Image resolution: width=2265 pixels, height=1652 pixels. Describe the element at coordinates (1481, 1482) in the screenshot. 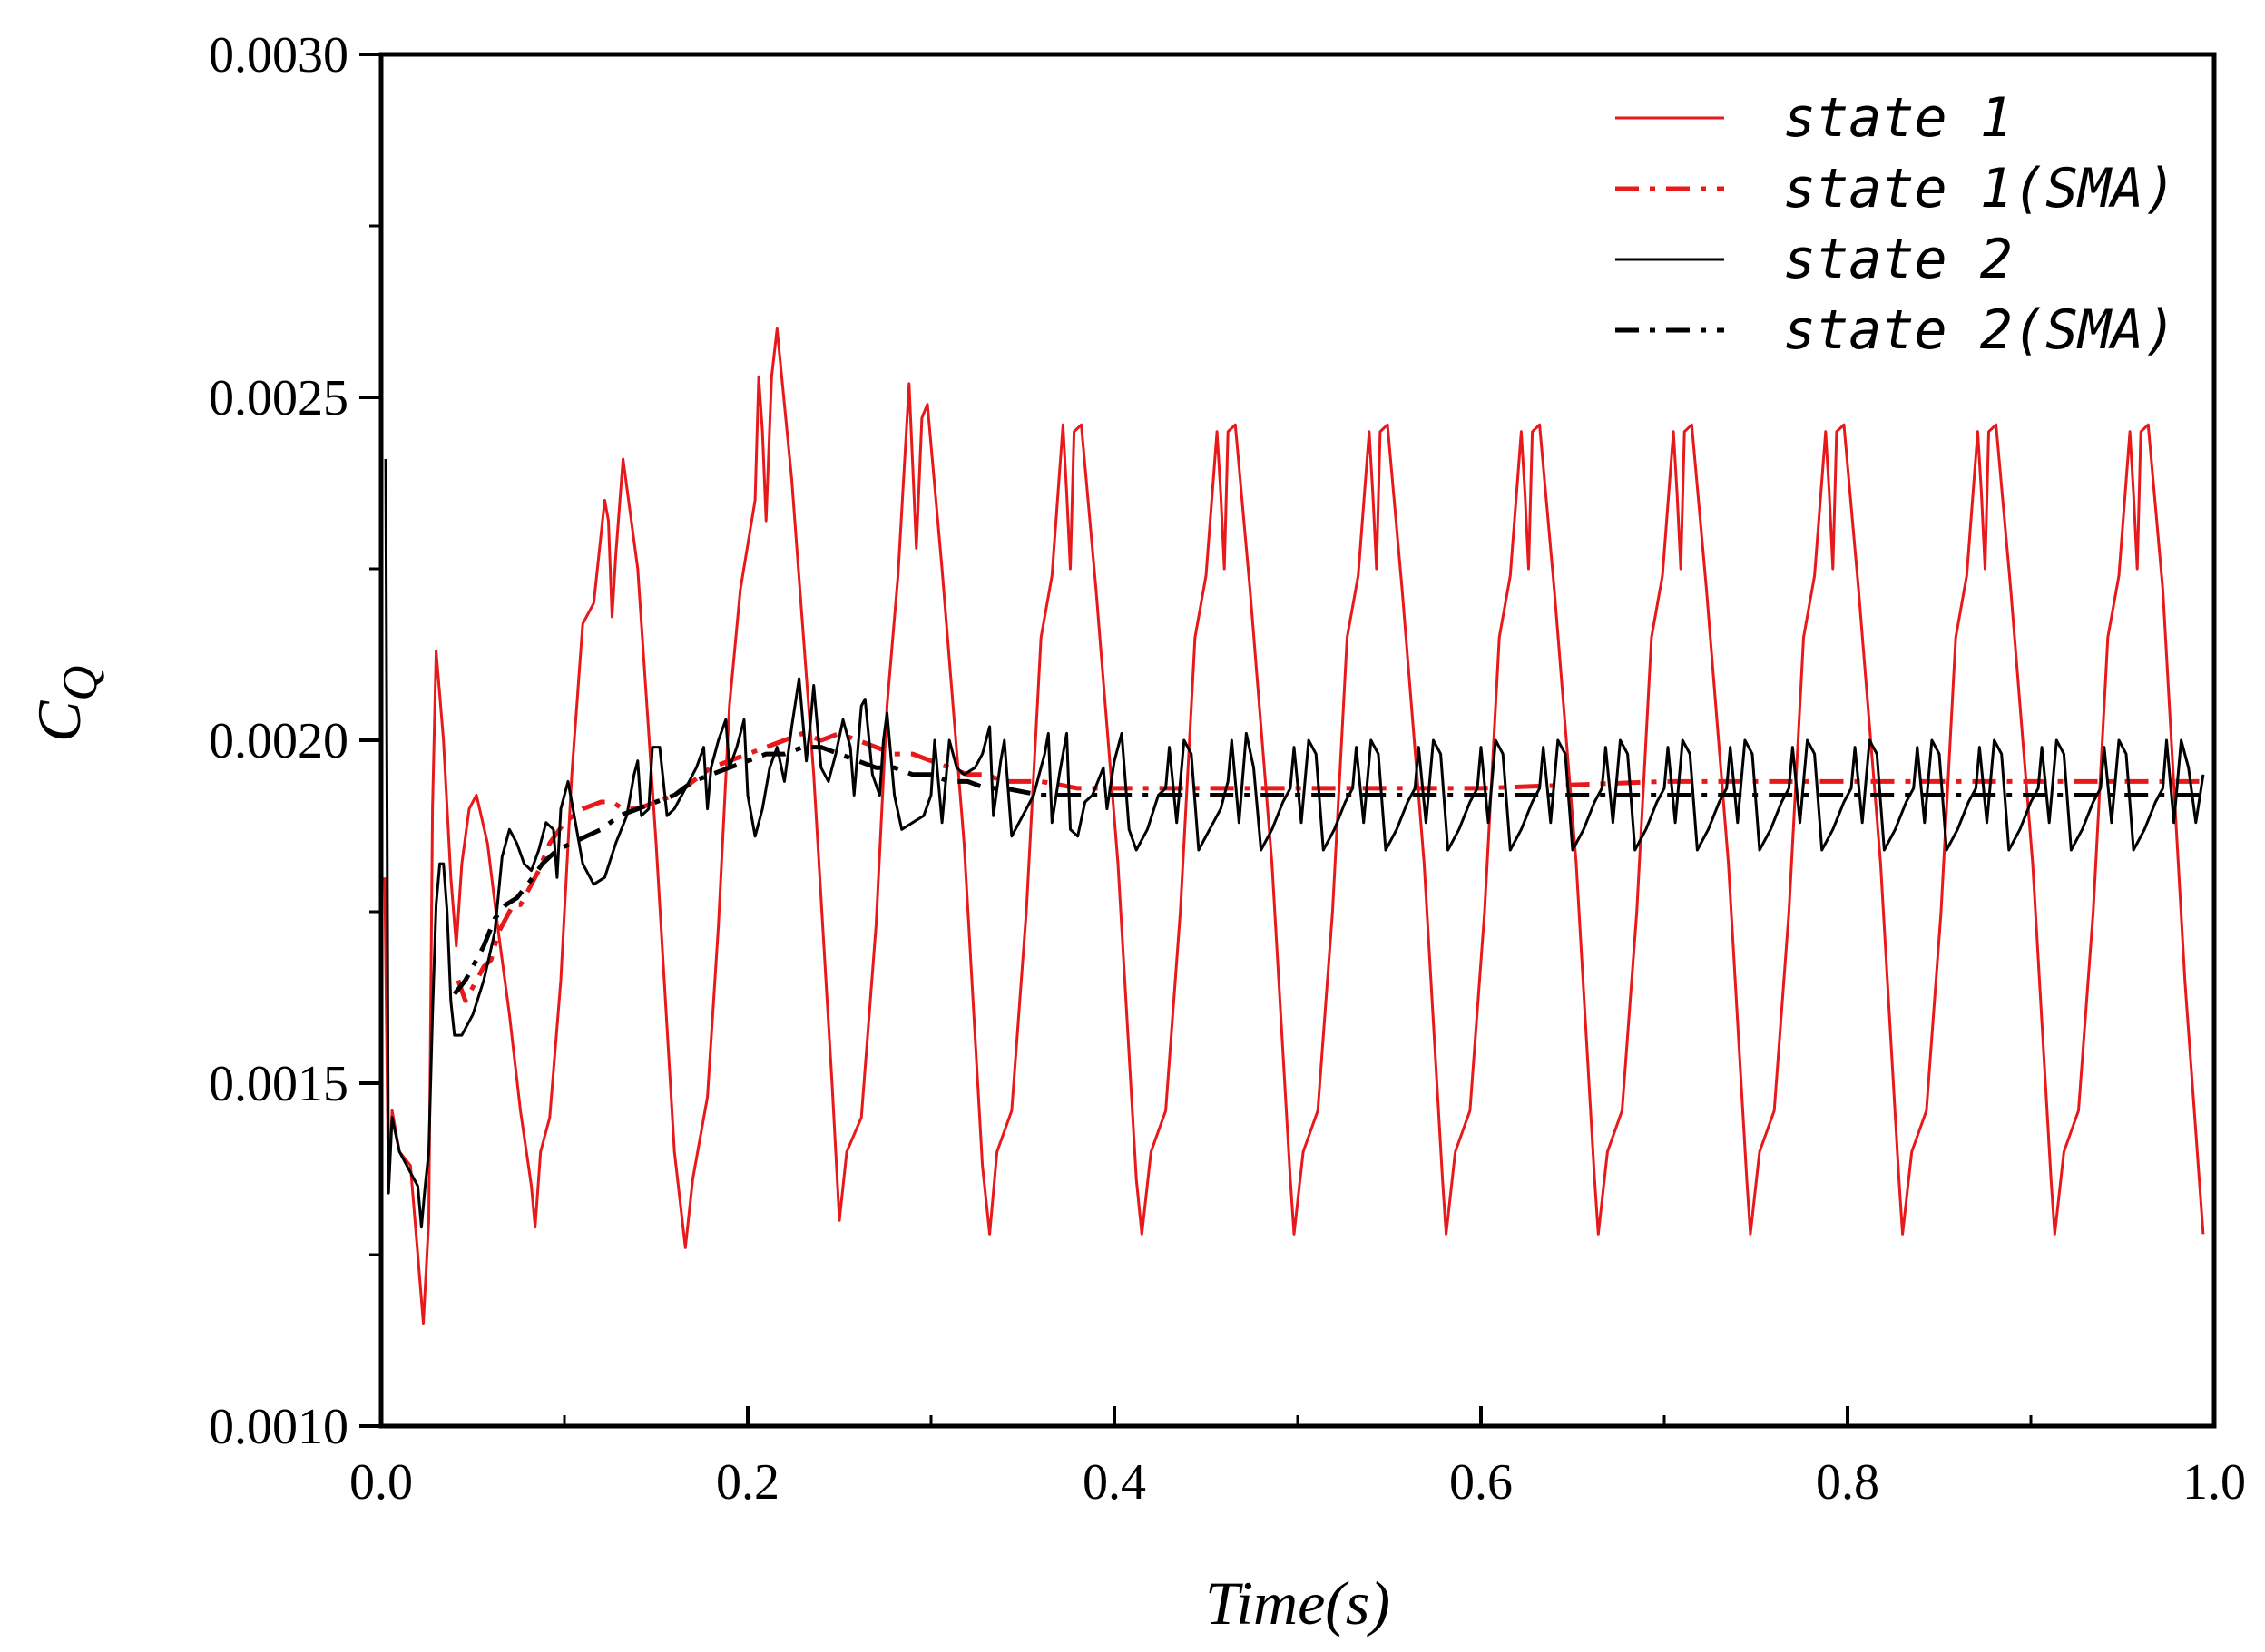

I see `x-tick-label: 0.6` at that location.